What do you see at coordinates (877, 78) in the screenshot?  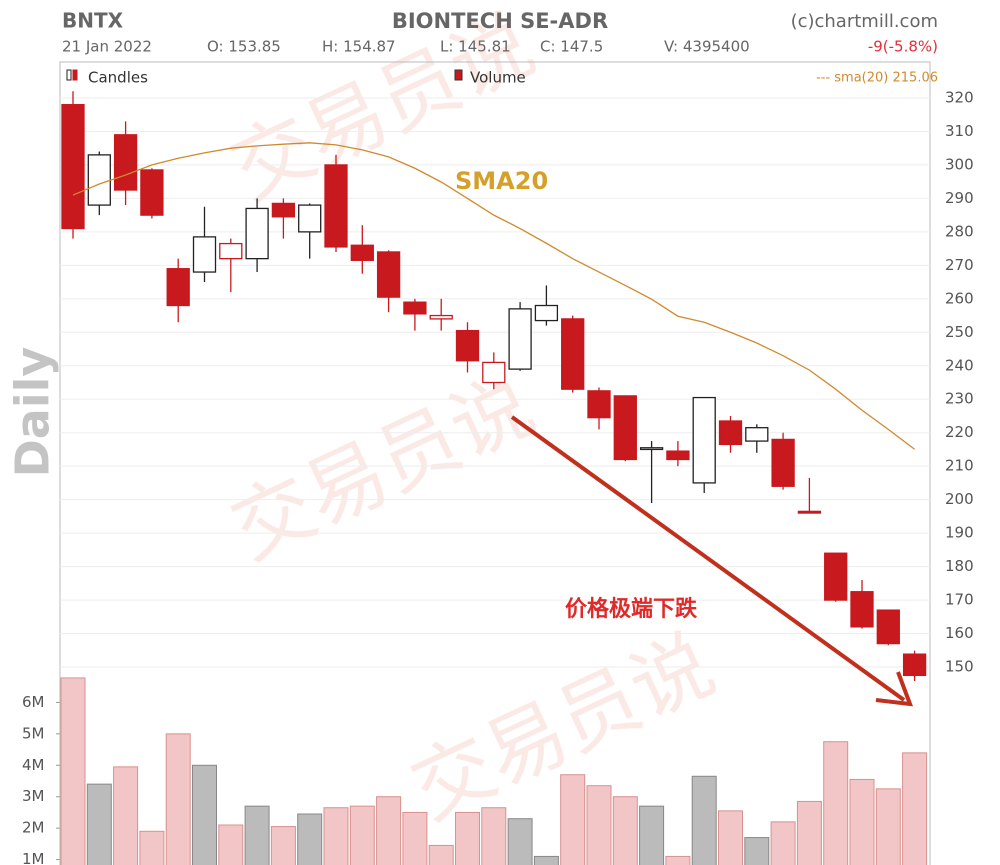 I see `legend-label: --- sma(20) 215.06` at bounding box center [877, 78].